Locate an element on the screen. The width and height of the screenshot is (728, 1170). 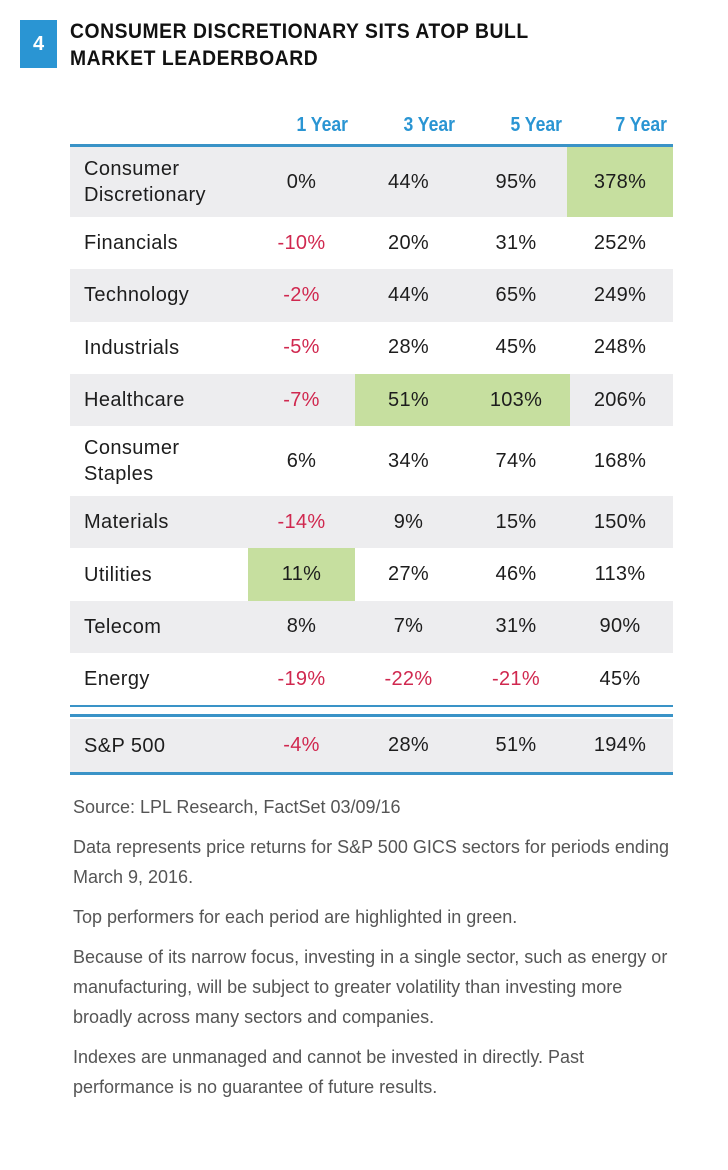
value-cell: 90% is located at coordinates (620, 626).